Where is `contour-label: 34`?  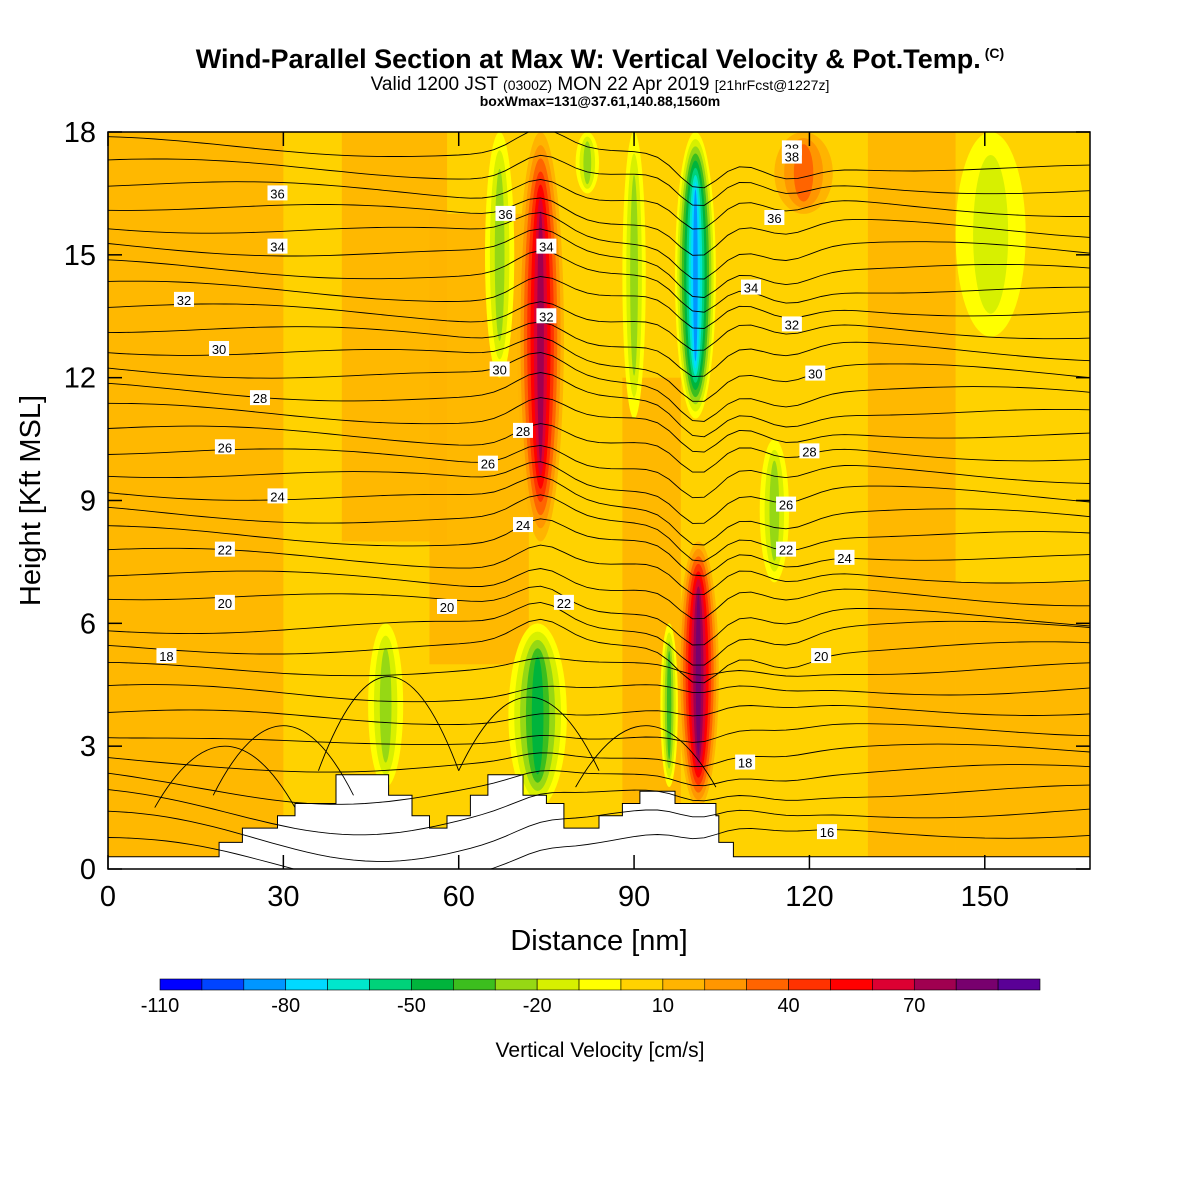 contour-label: 34 is located at coordinates (277, 246).